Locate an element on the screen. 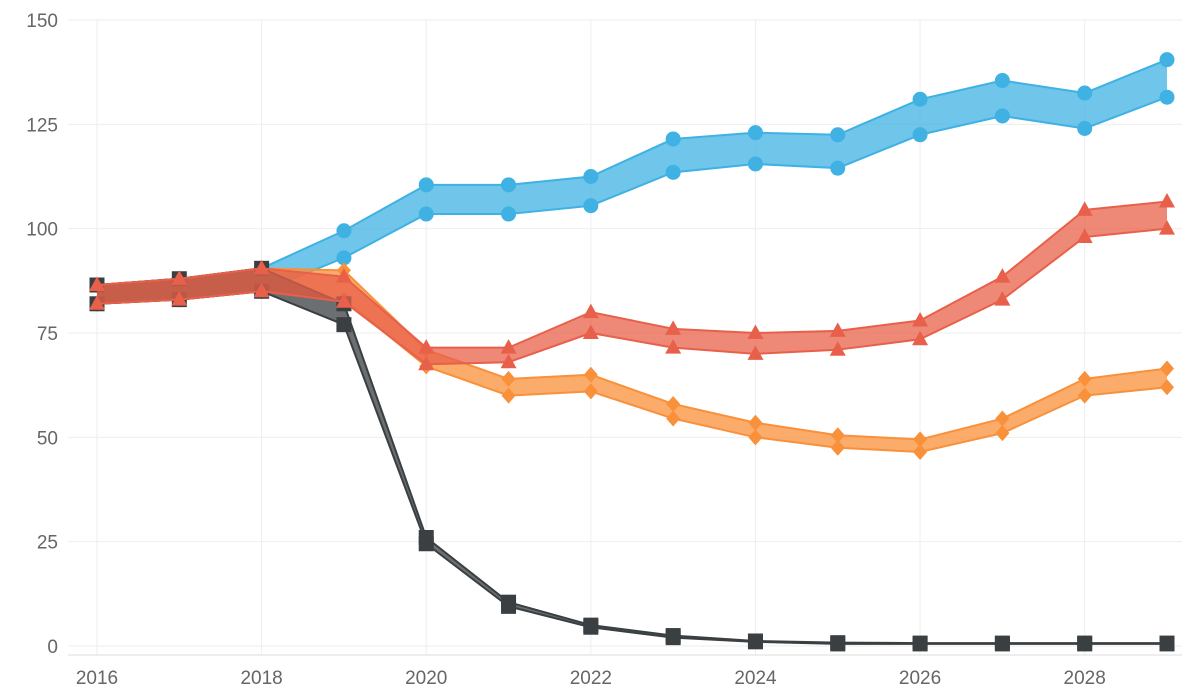 This screenshot has height=700, width=1200. x-tick-label: 2028 is located at coordinates (1085, 678).